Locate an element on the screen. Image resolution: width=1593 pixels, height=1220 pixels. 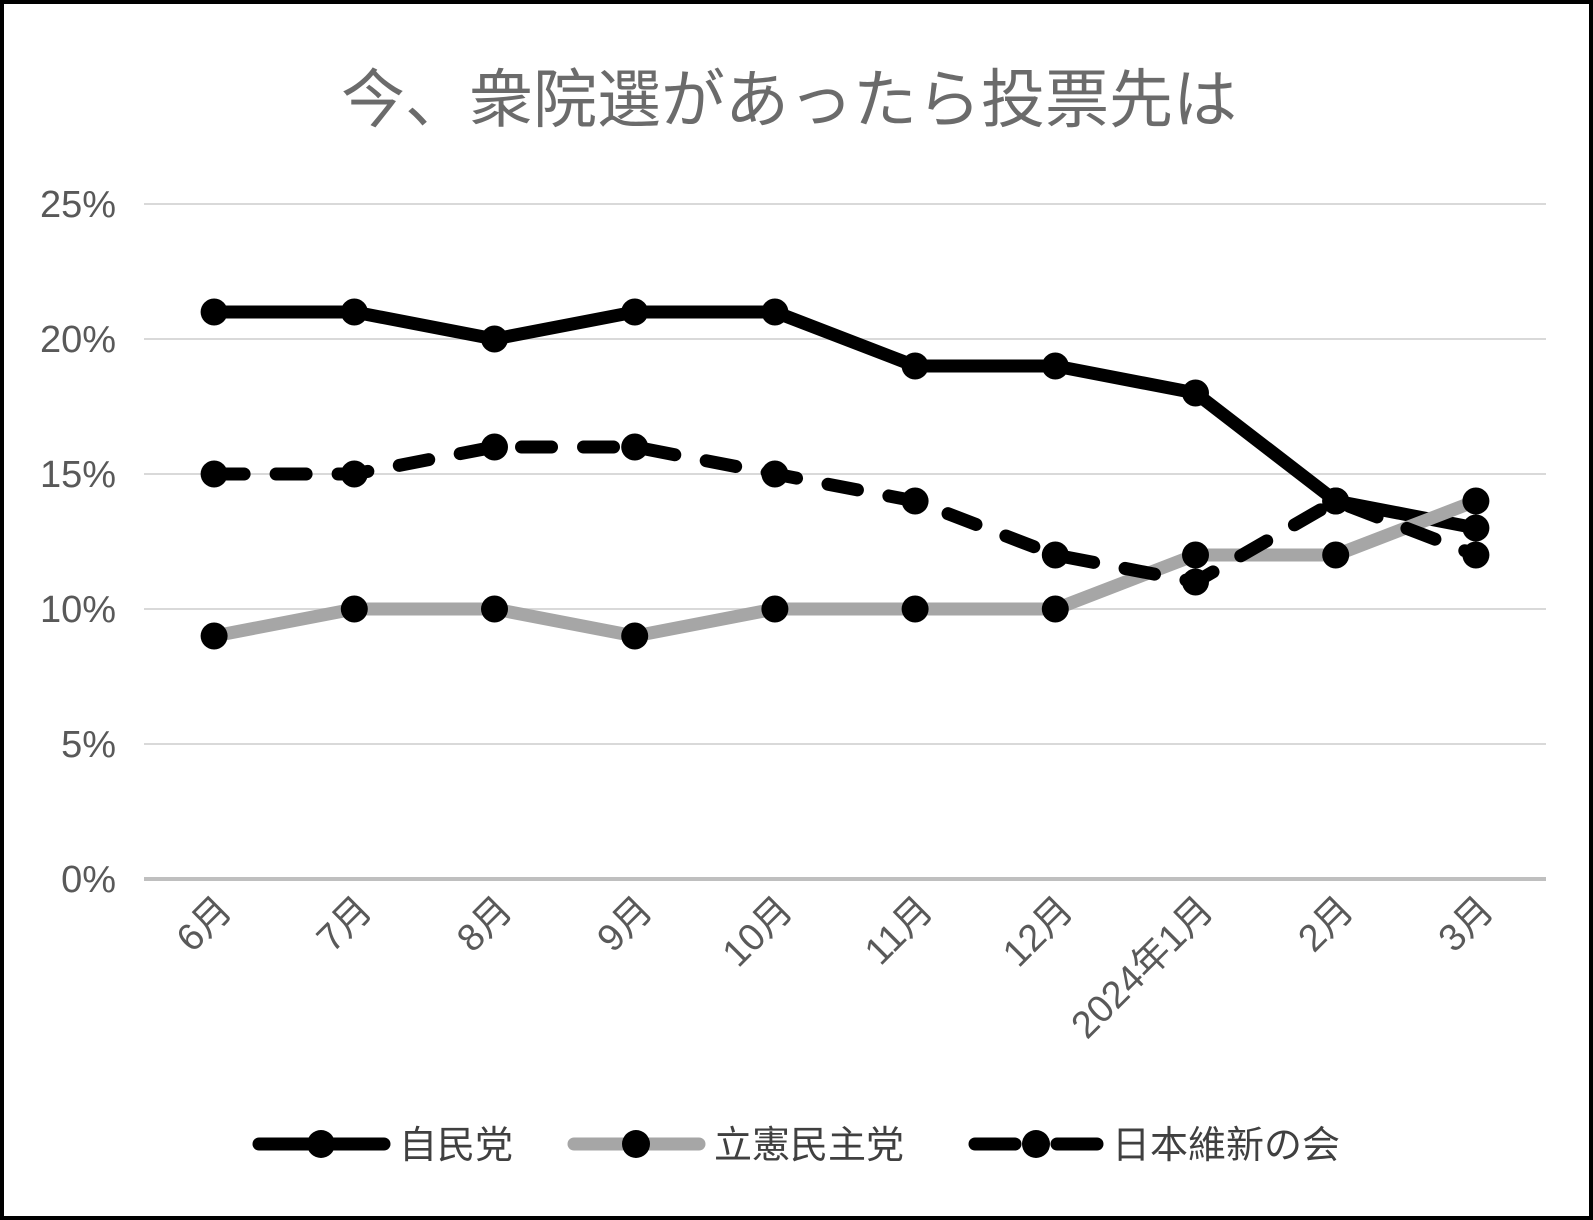
y-tick-0: 0% is located at coordinates (88, 880).